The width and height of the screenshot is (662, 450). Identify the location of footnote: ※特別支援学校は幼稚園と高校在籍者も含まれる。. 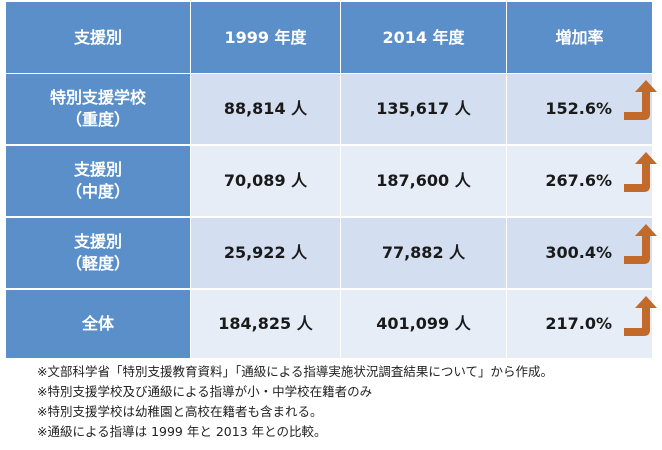
(180, 411).